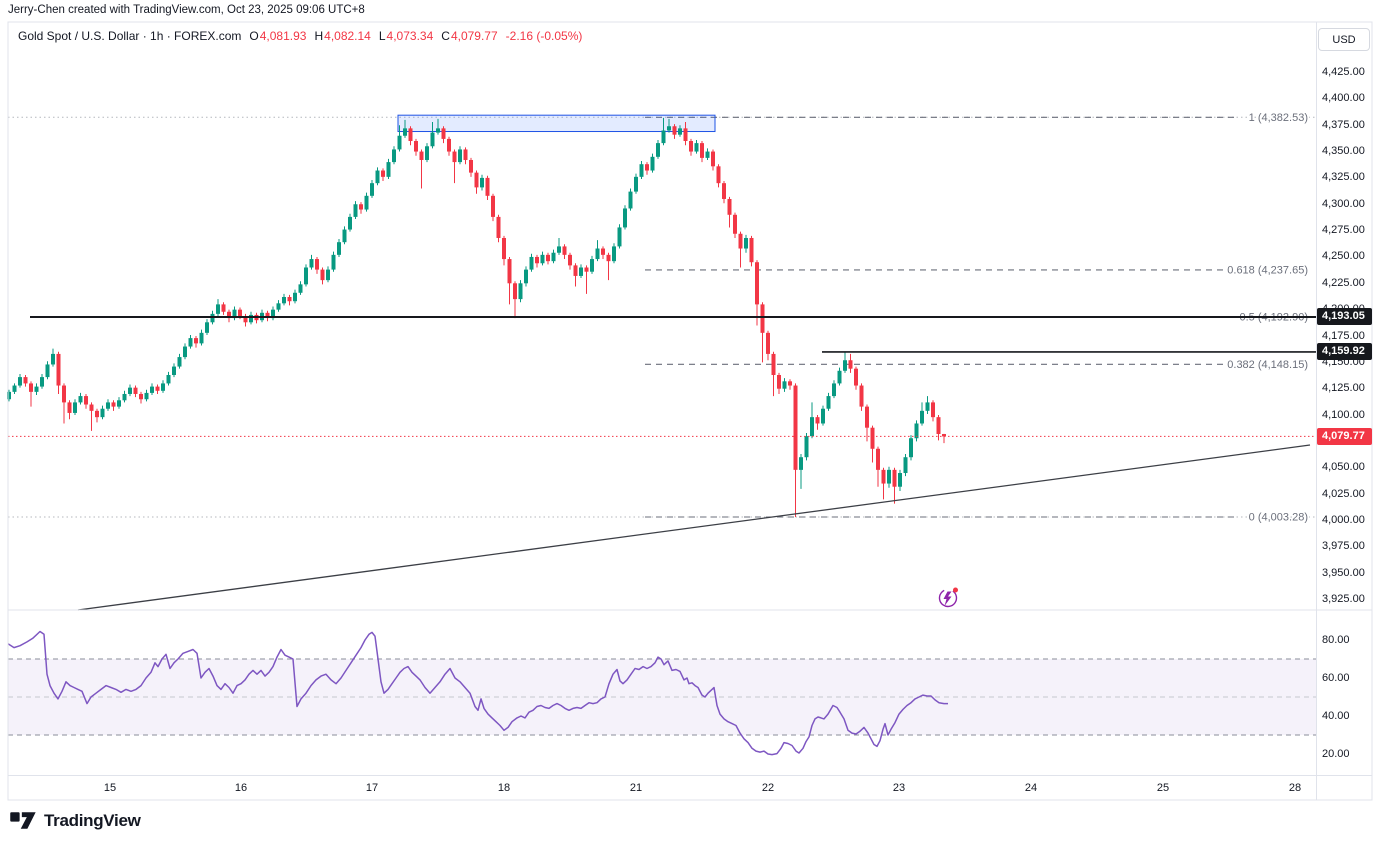  What do you see at coordinates (23, 820) in the screenshot?
I see `tradingview-mark-icon` at bounding box center [23, 820].